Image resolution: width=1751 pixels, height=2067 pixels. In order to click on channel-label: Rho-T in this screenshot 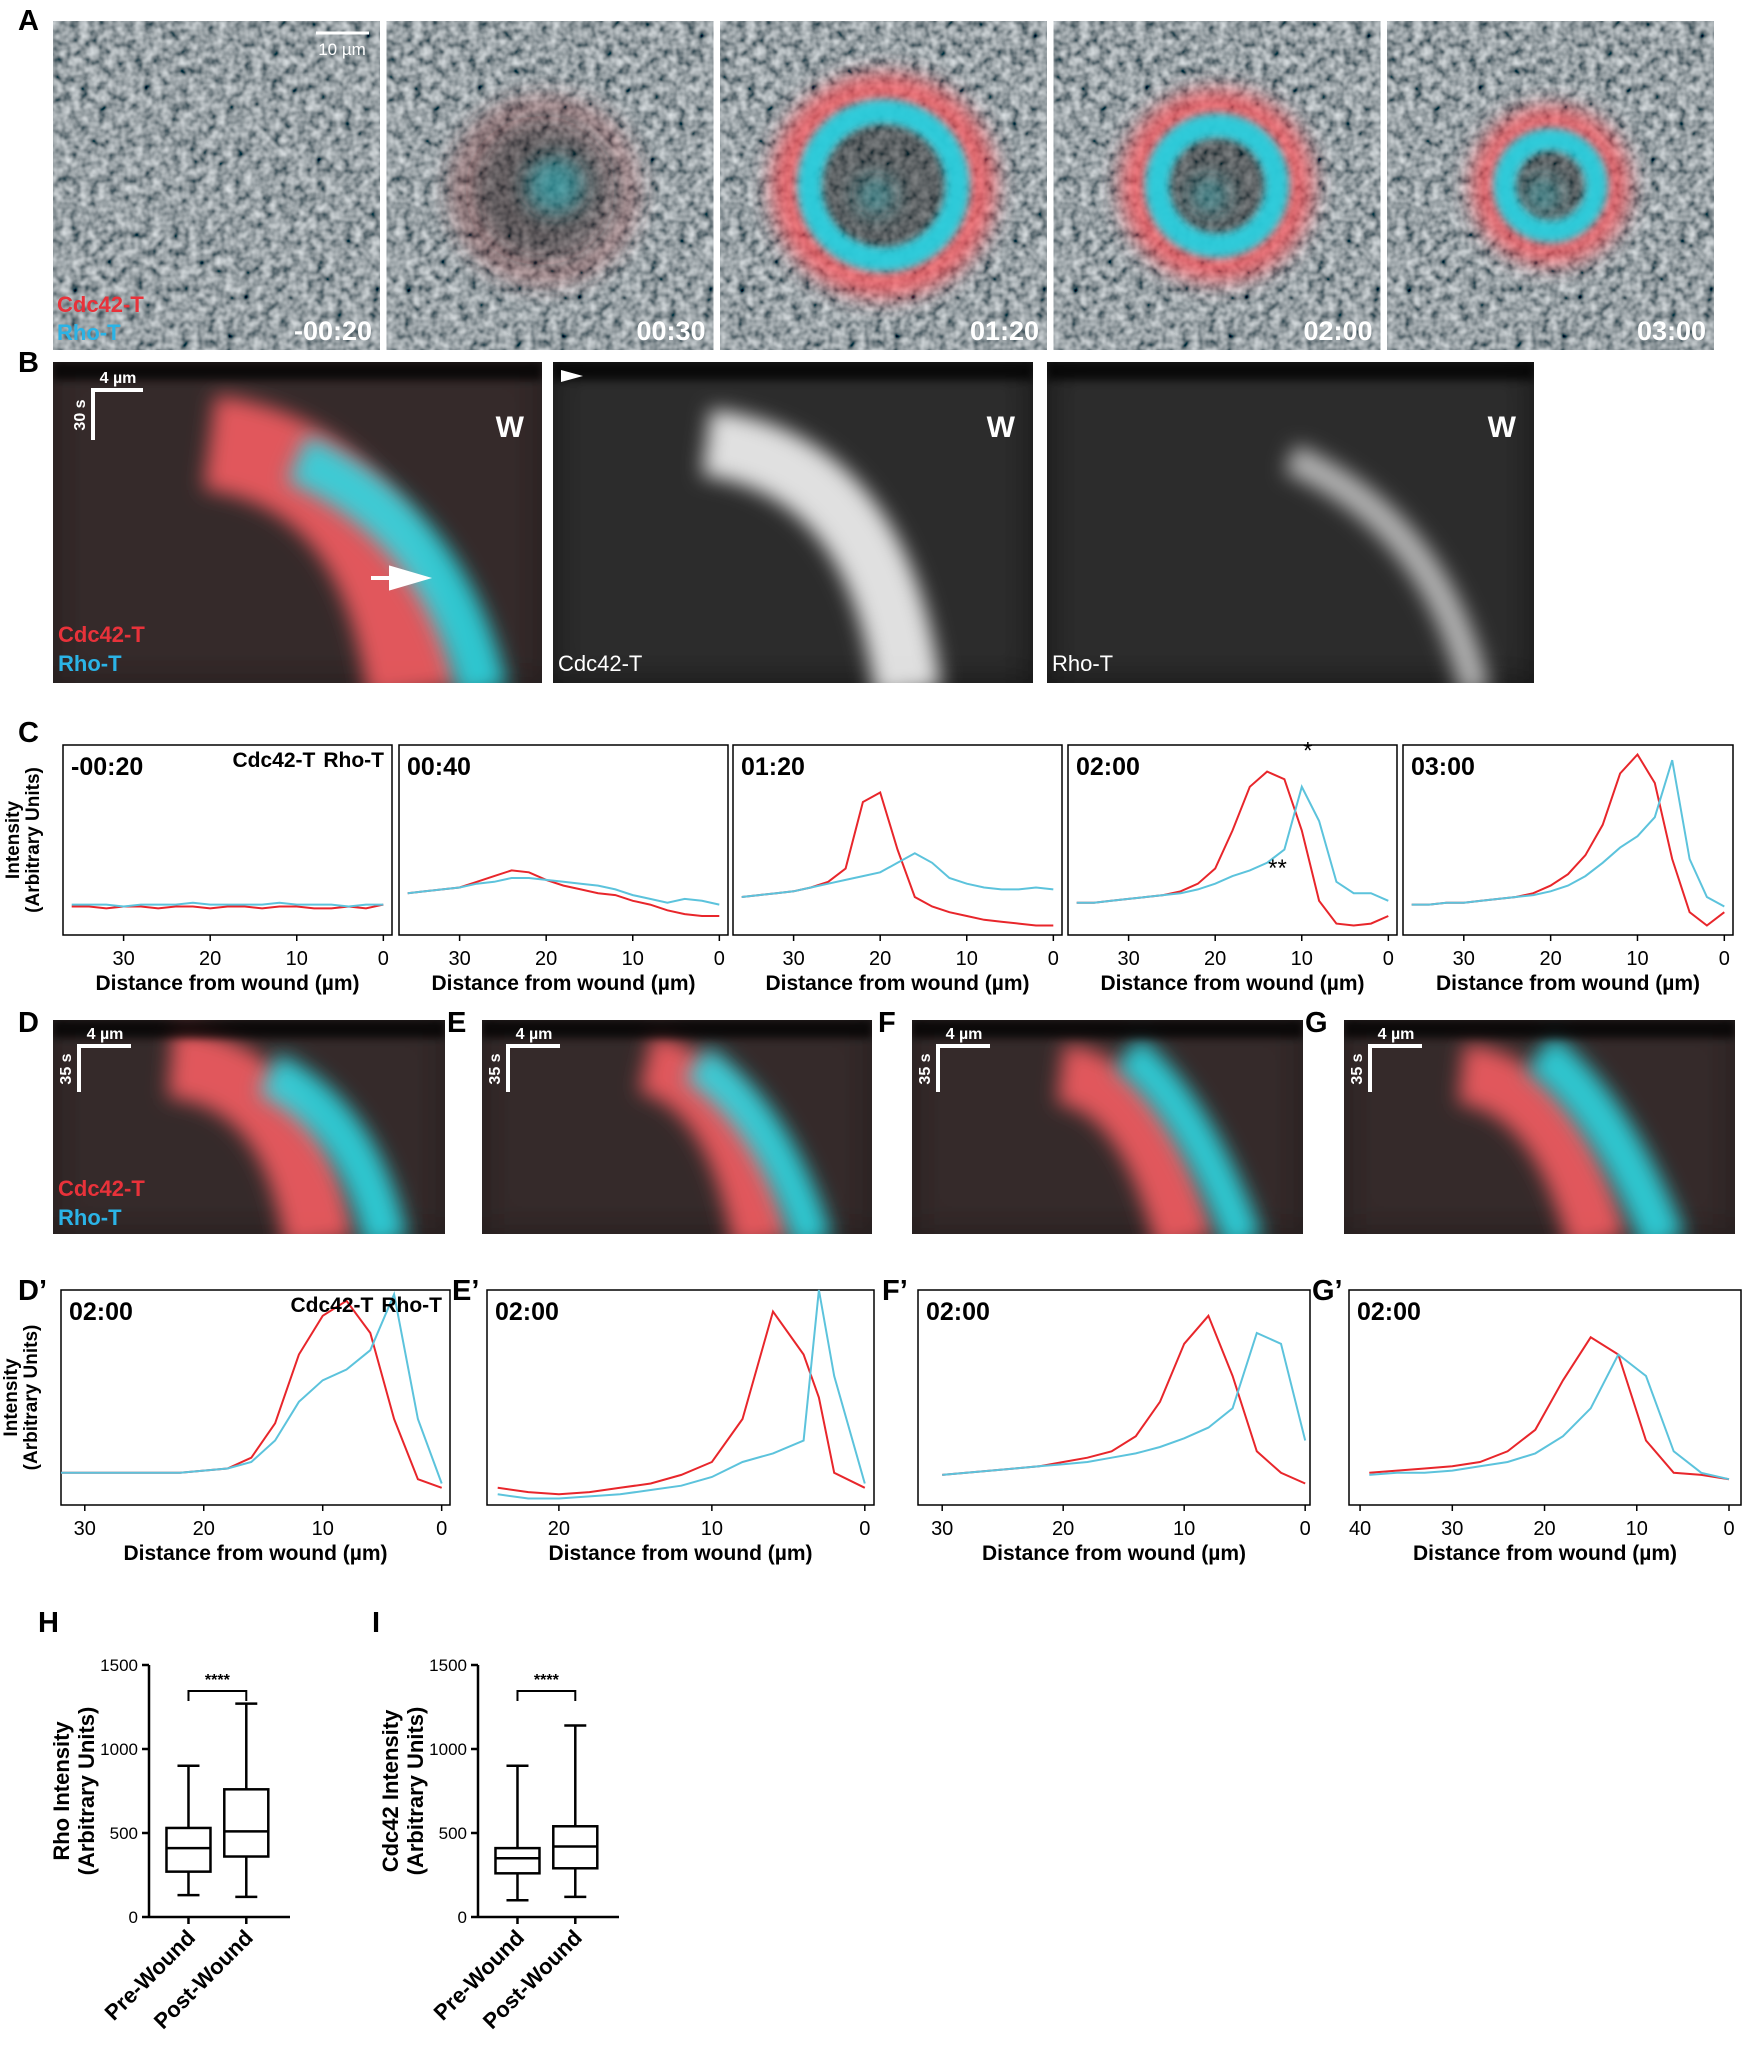, I will do `click(90, 663)`.